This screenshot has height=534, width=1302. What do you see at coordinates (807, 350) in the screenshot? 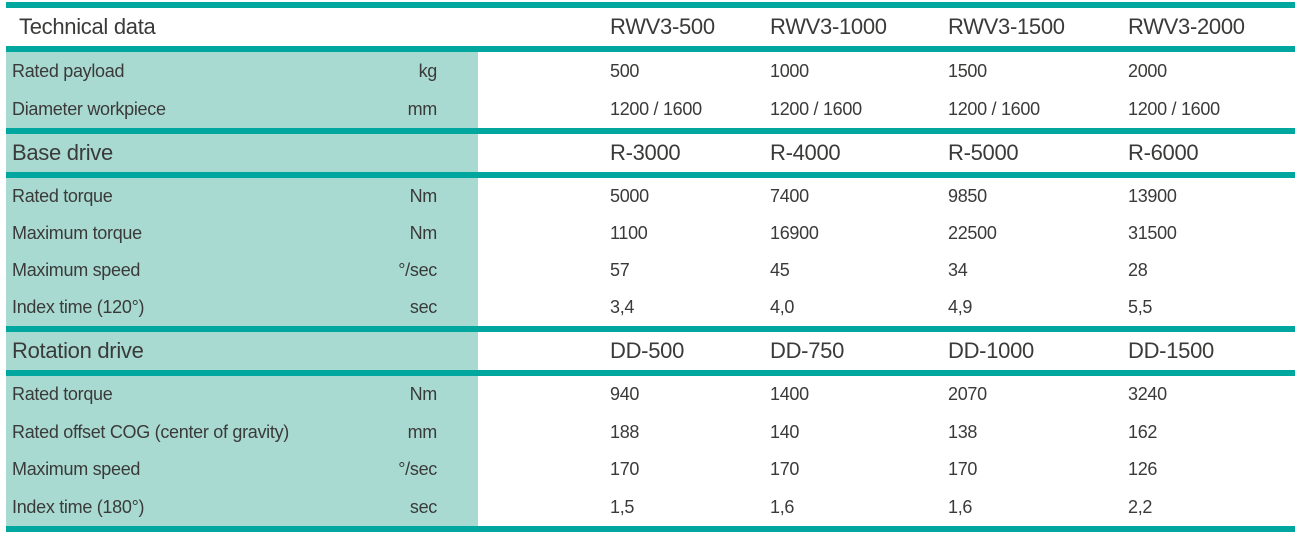
I see `section-model: DD-750` at bounding box center [807, 350].